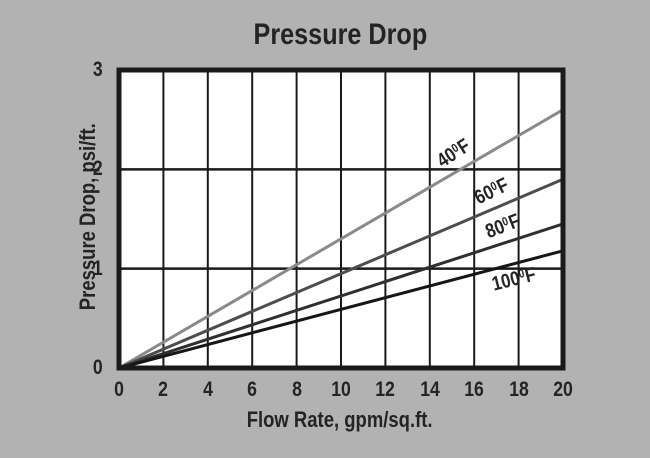  I want to click on x-tick-text: 8, so click(296, 389).